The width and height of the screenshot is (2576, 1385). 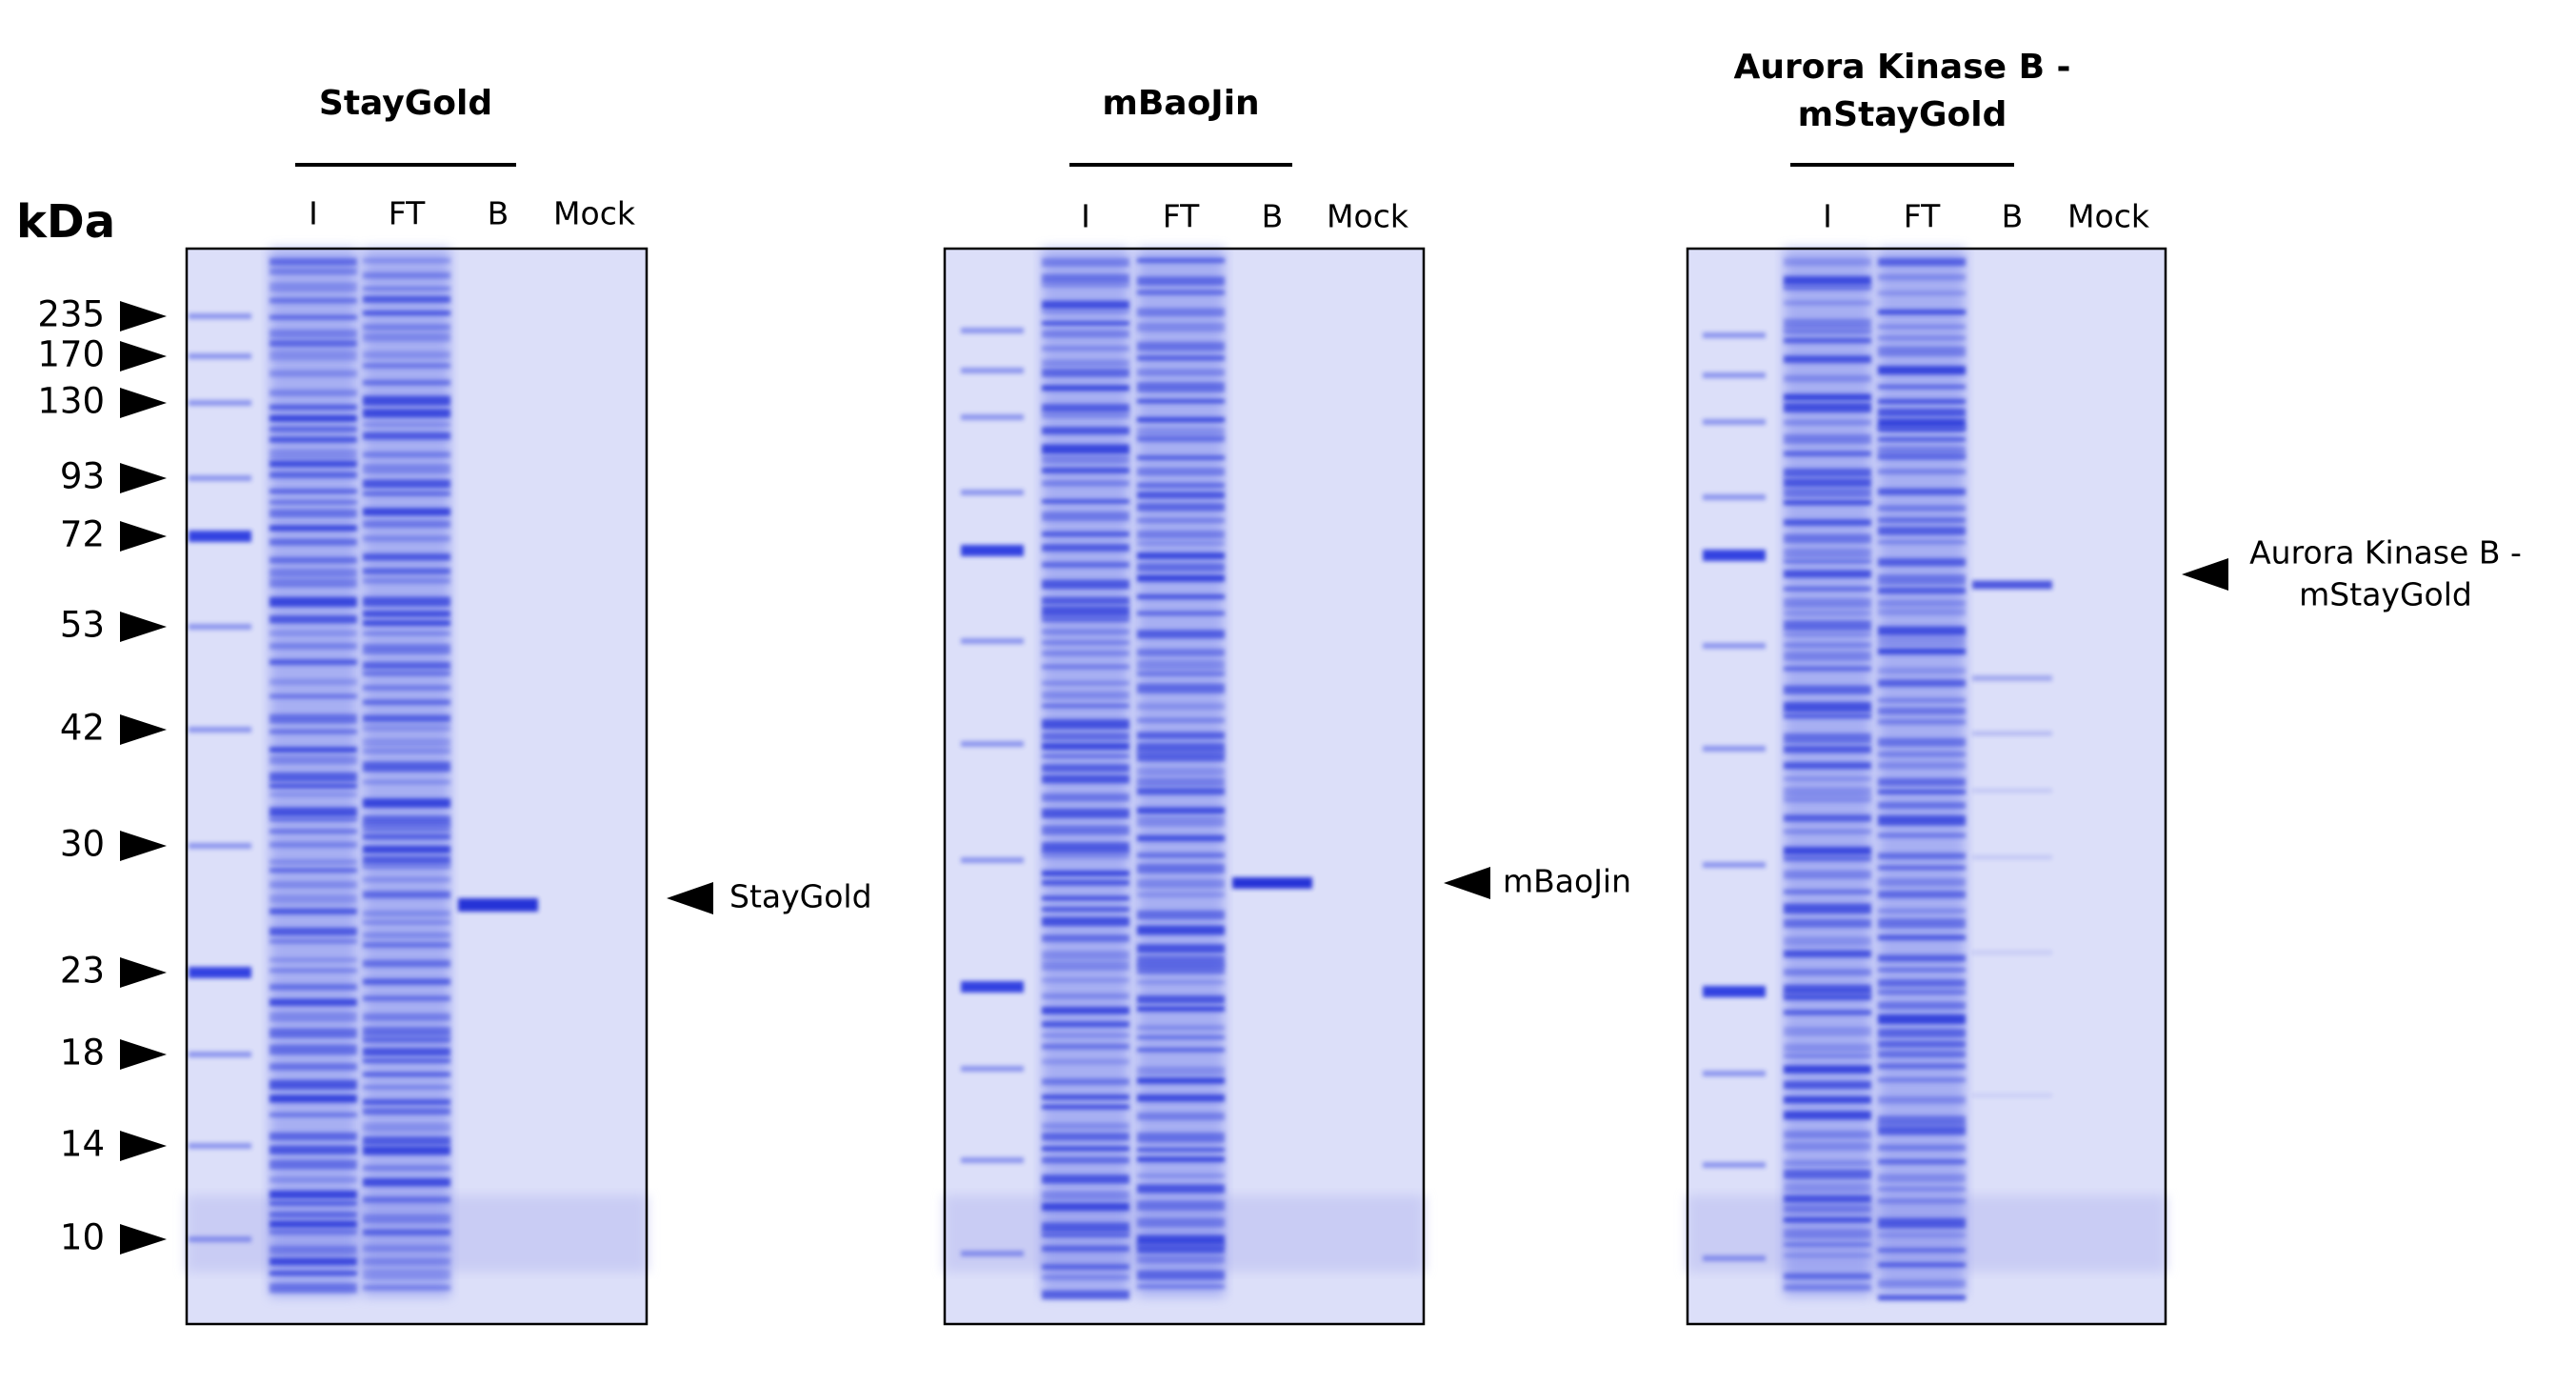 I want to click on gel-title: StayGold, so click(x=406, y=103).